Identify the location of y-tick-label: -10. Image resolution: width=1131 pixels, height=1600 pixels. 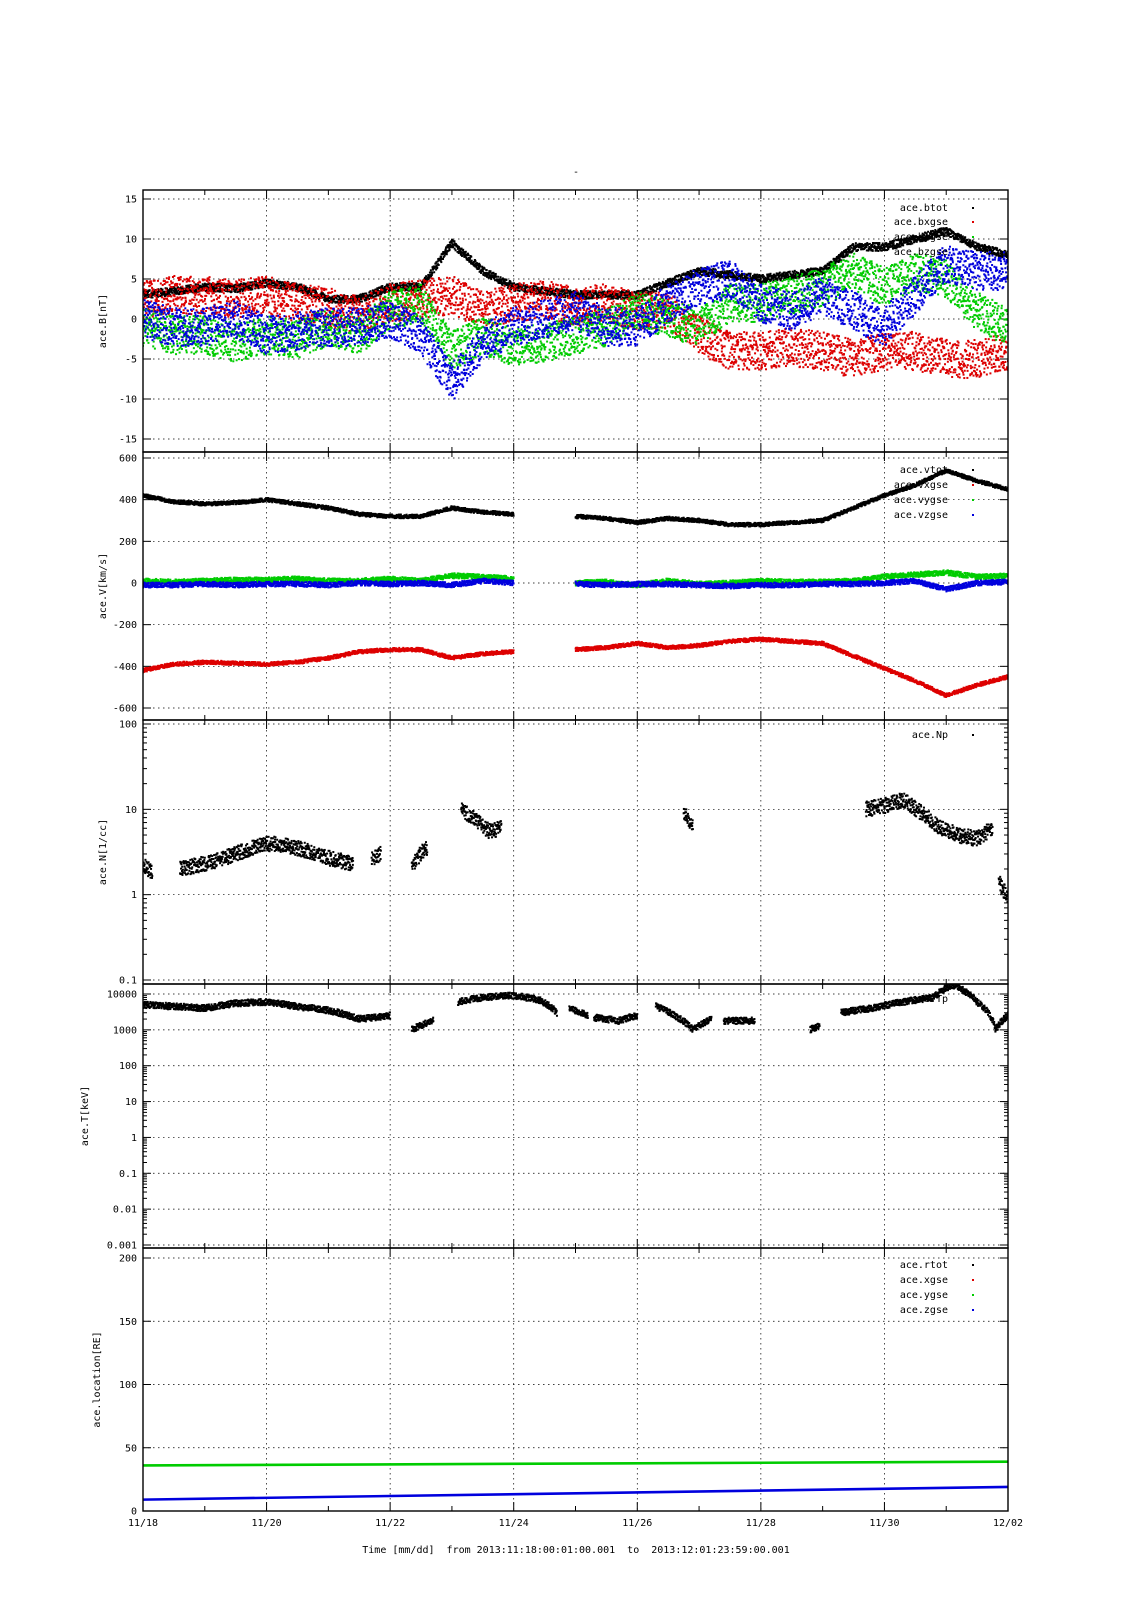
(128, 400).